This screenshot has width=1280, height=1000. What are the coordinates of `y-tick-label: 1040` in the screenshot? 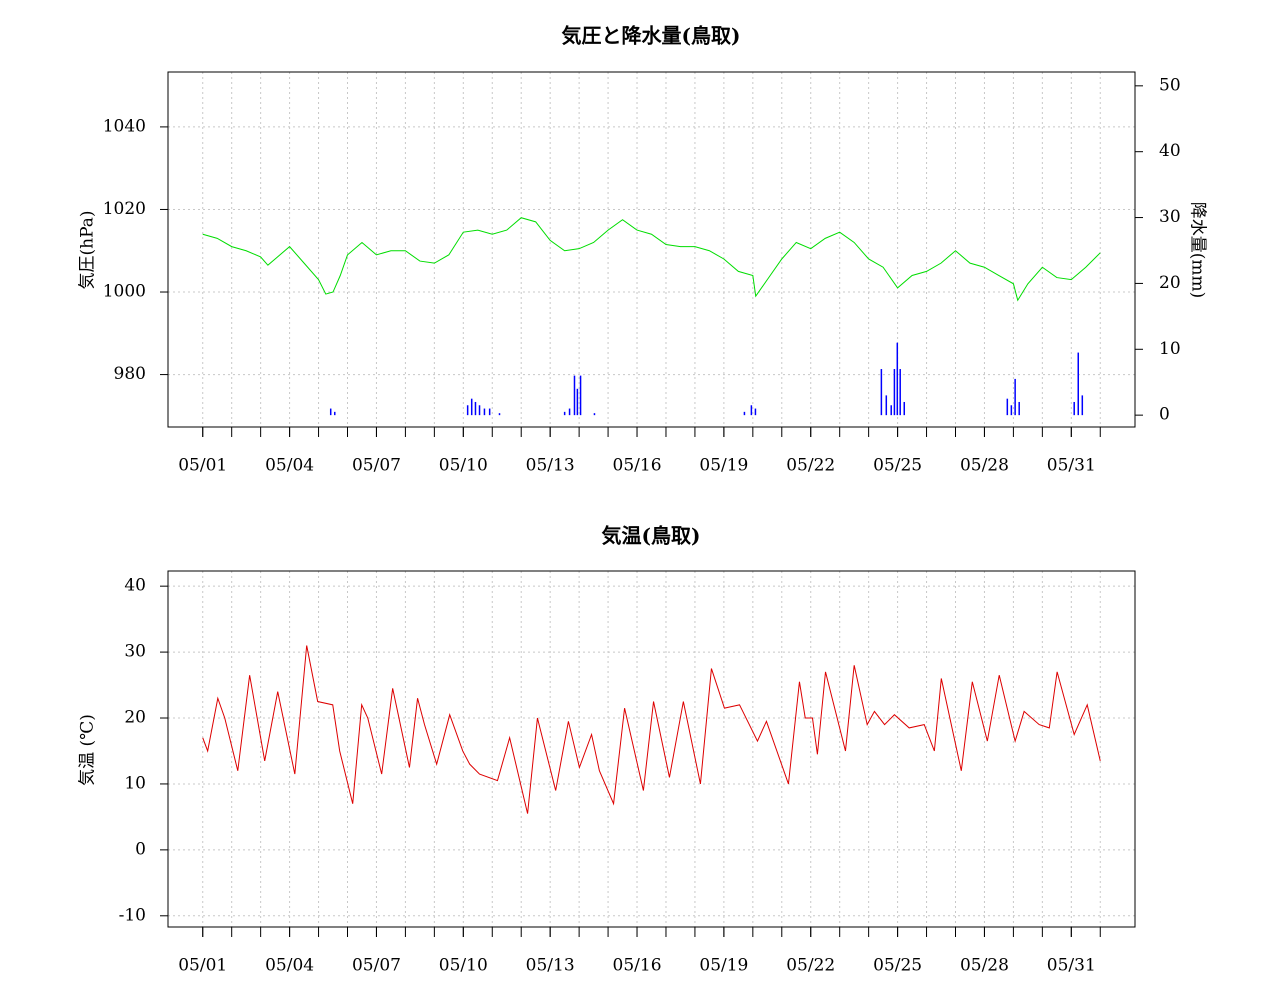 It's located at (124, 126).